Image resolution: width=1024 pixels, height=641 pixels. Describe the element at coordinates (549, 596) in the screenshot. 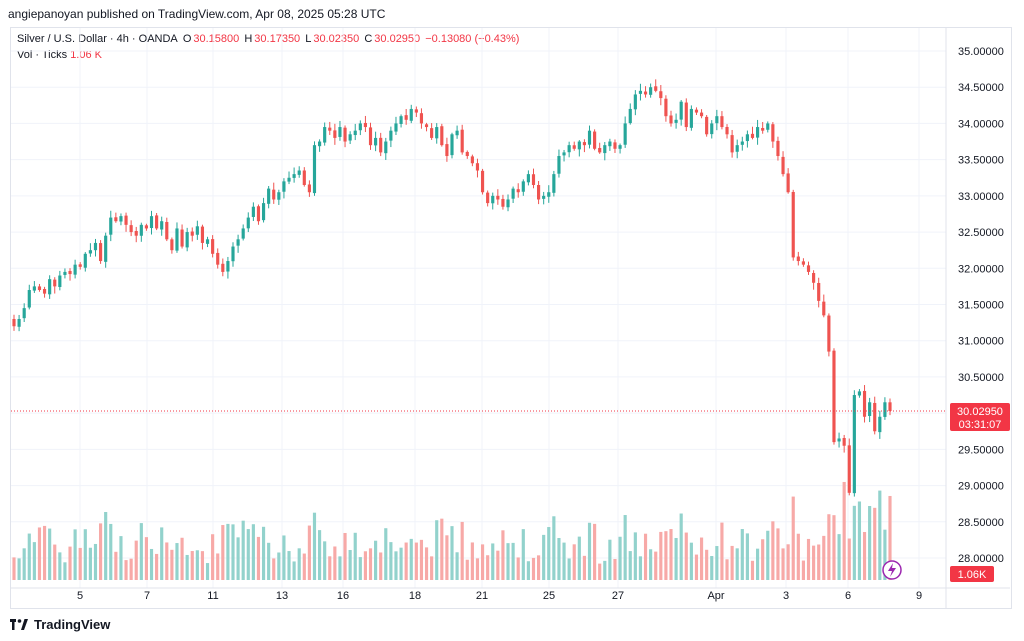

I see `x-tick-label: 25` at that location.